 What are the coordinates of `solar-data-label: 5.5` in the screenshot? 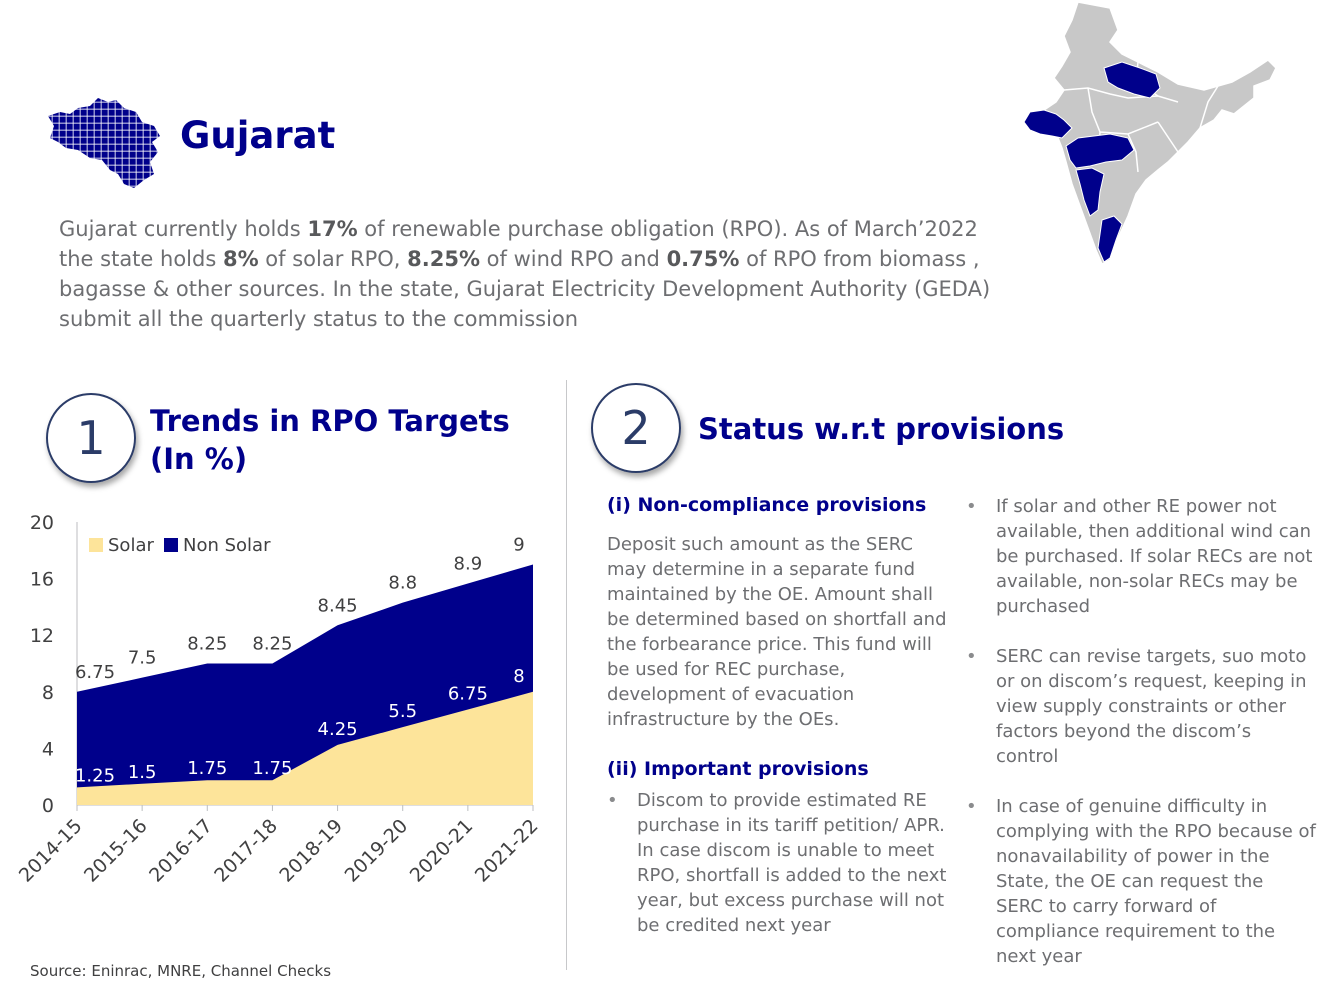 It's located at (402, 711).